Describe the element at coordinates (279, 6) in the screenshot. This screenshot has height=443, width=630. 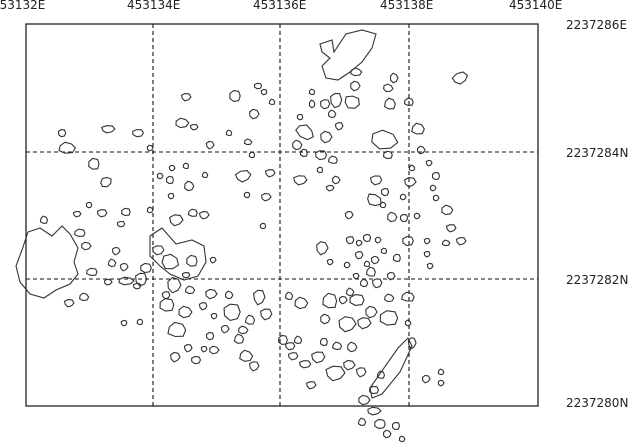
I see `easting-label: 453136E` at that location.